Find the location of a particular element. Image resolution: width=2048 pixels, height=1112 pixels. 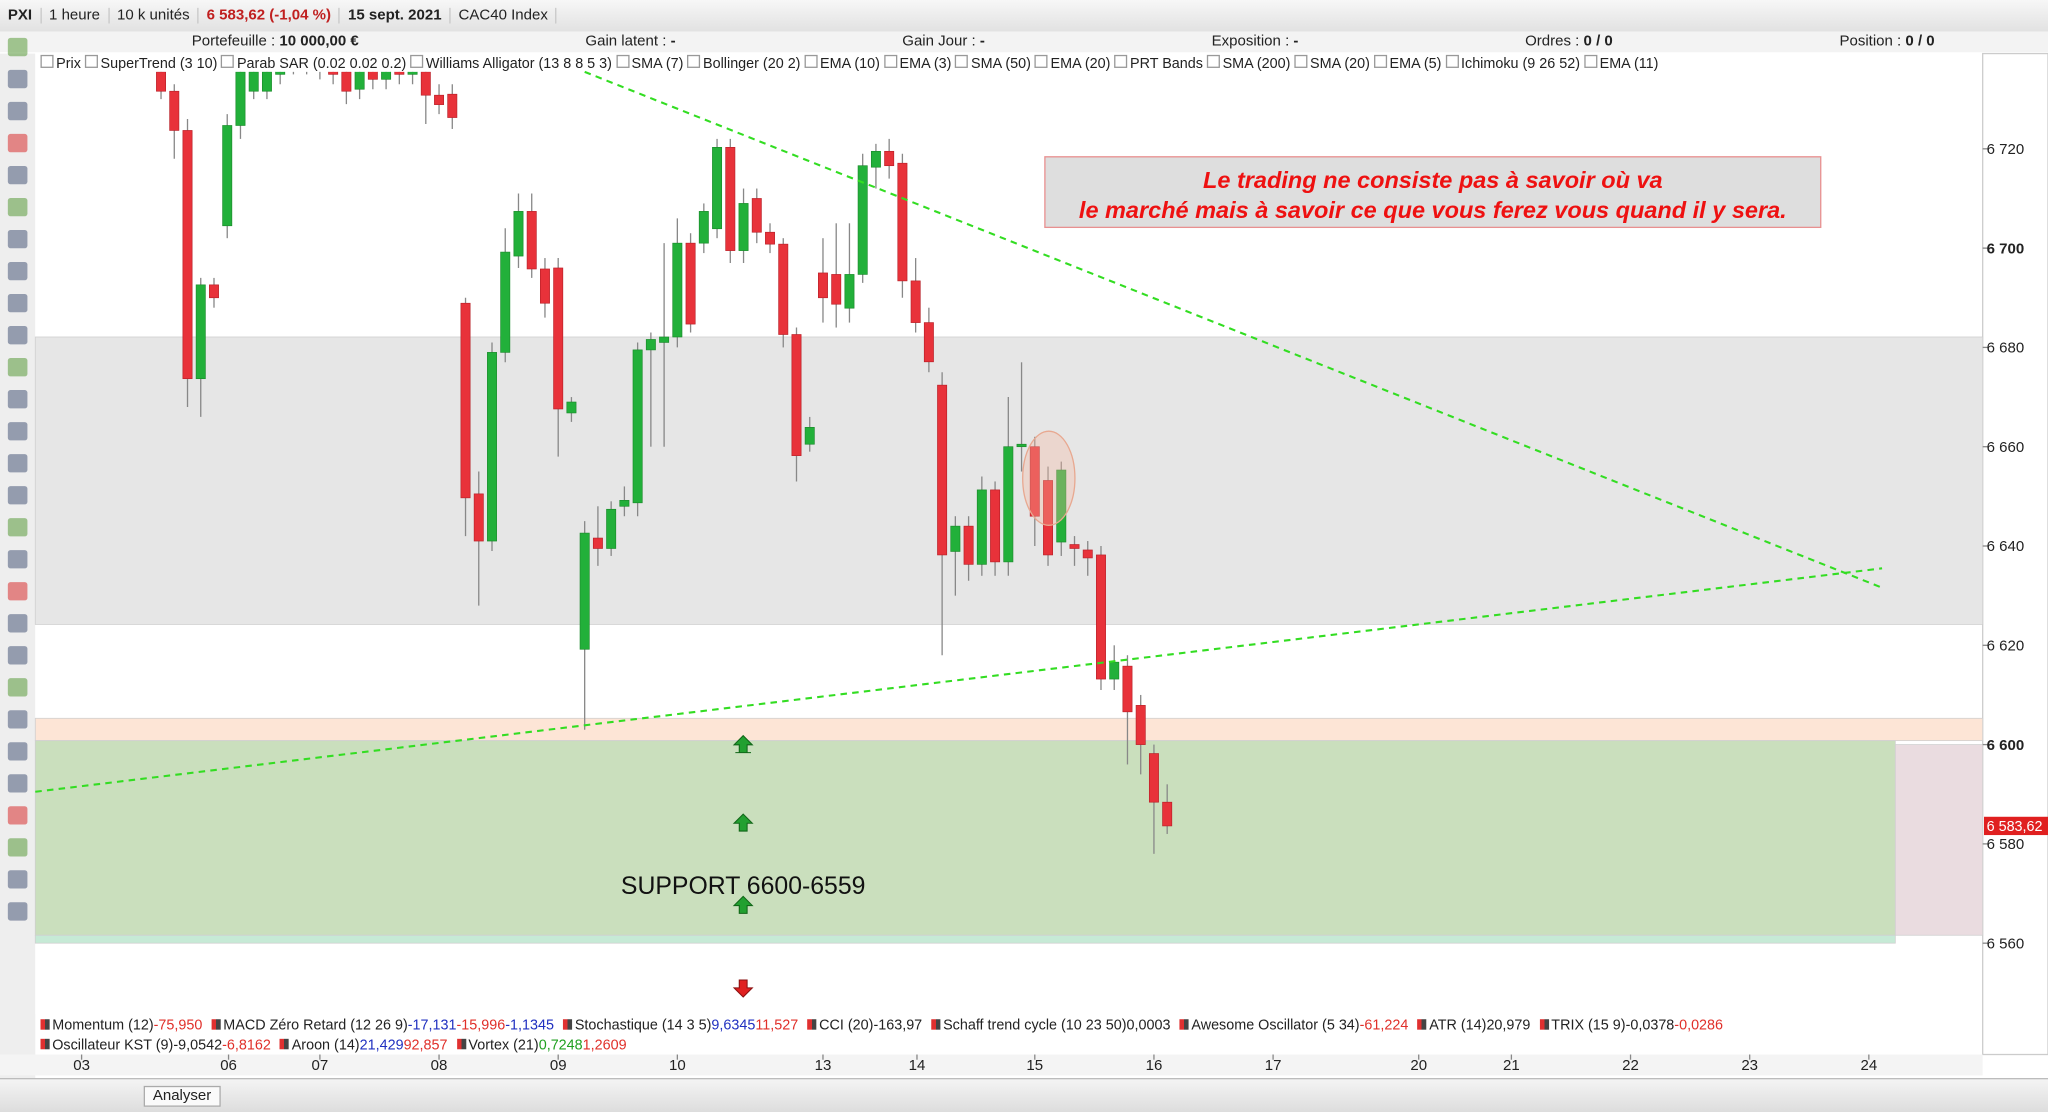

indicator-name: Stochastique (14 3 5) is located at coordinates (635, 1026).